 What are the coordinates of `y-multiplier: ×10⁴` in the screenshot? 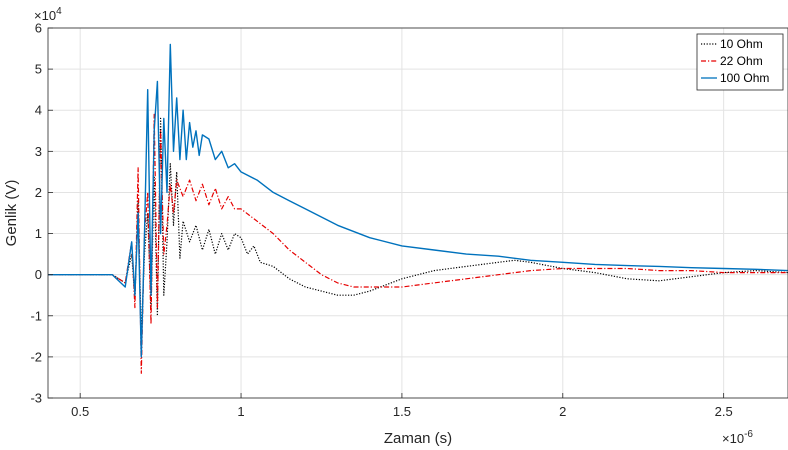 It's located at (48, 14).